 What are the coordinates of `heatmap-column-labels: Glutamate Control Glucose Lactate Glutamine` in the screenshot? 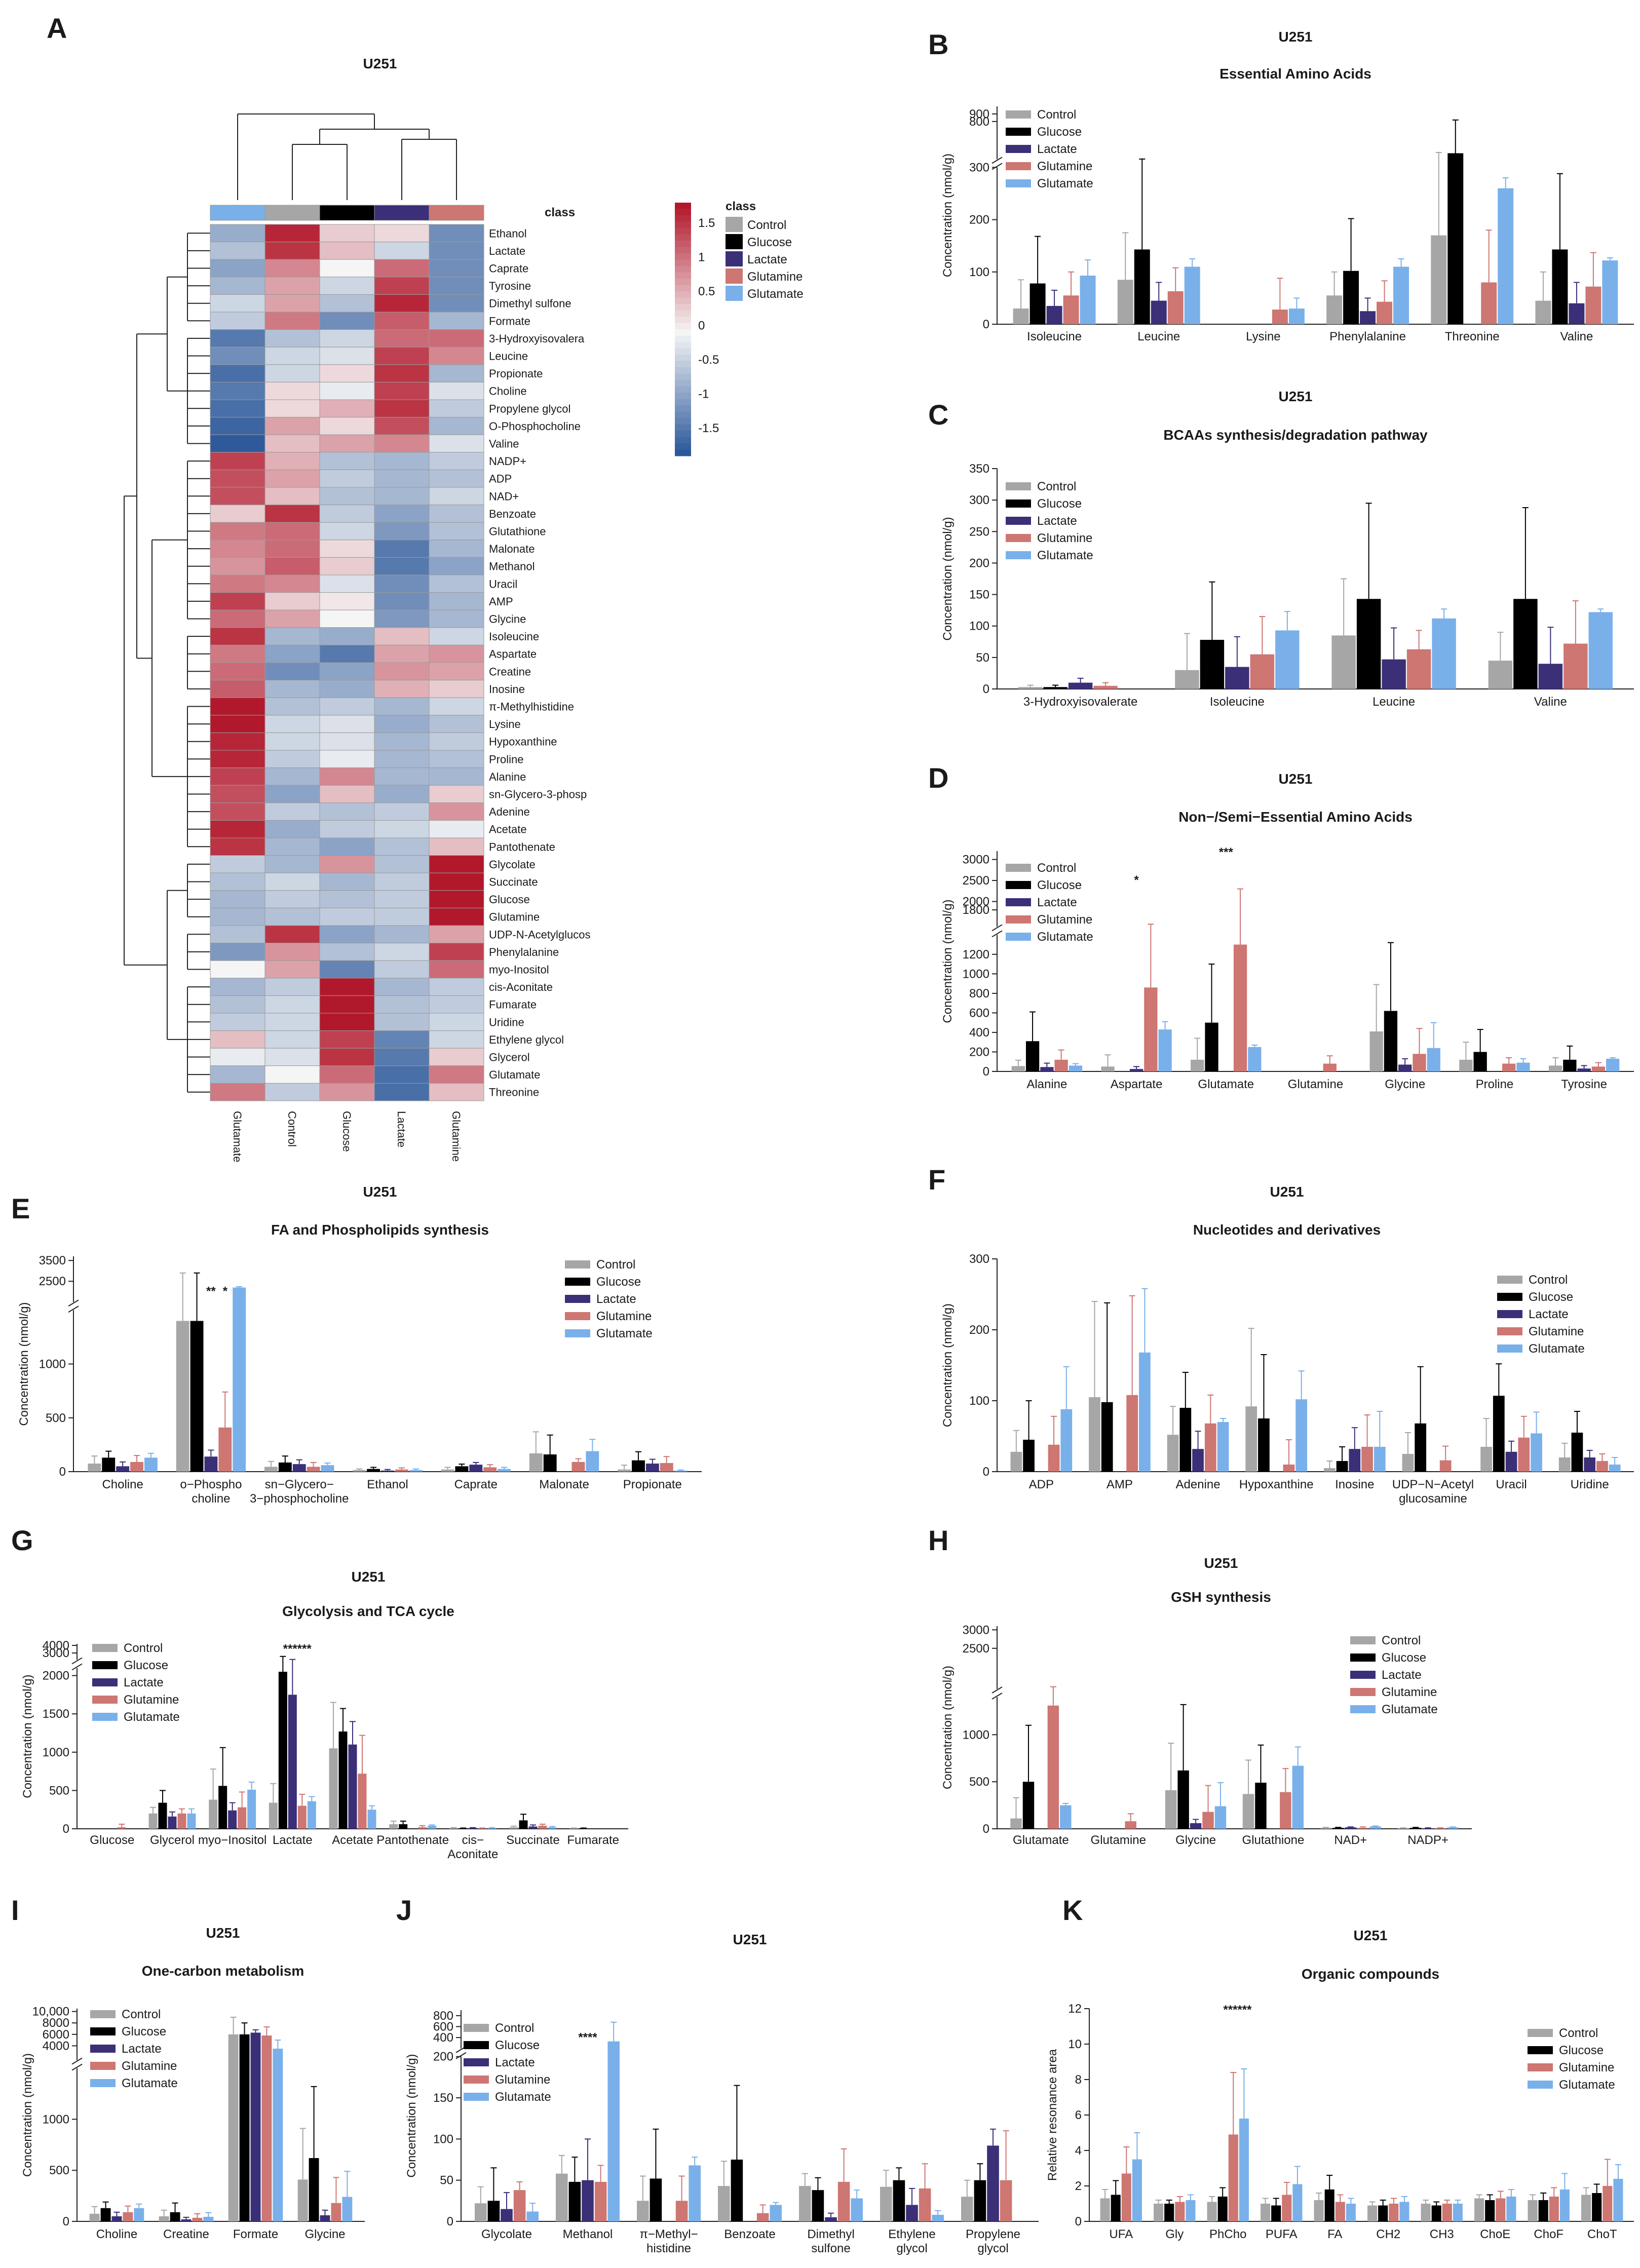 It's located at (347, 1137).